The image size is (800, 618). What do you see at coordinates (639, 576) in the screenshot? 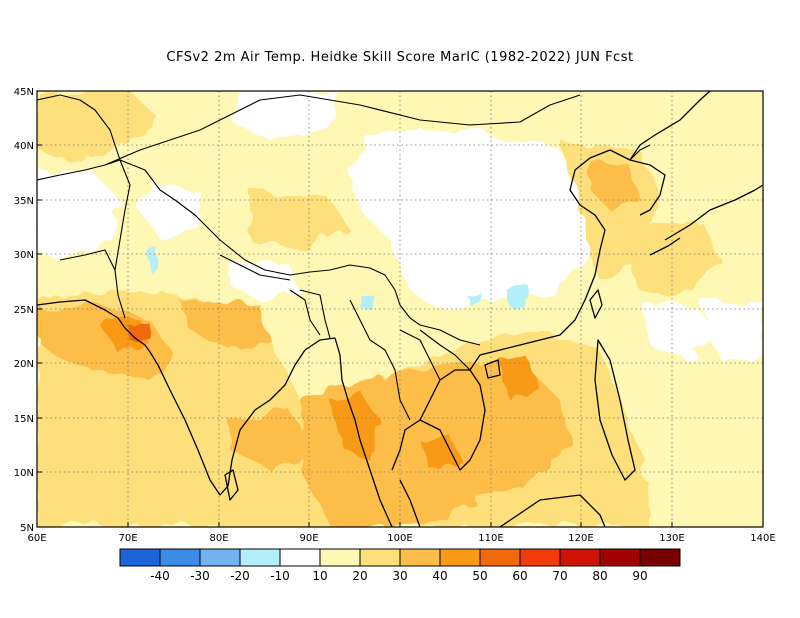
I see `colorbar-label: 90` at bounding box center [639, 576].